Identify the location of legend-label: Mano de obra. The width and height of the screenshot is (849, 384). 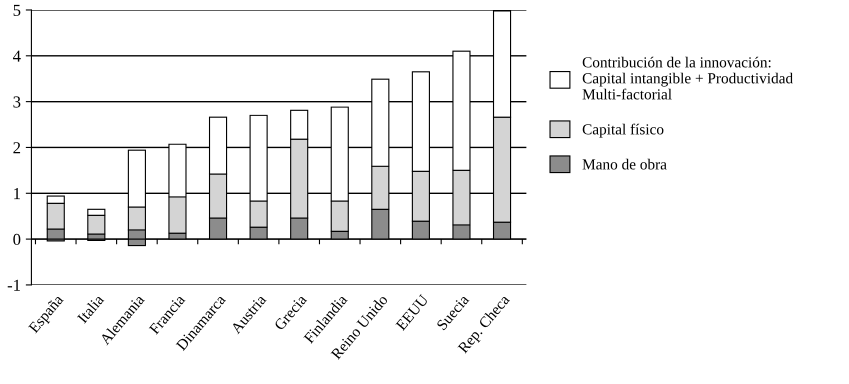
(624, 164).